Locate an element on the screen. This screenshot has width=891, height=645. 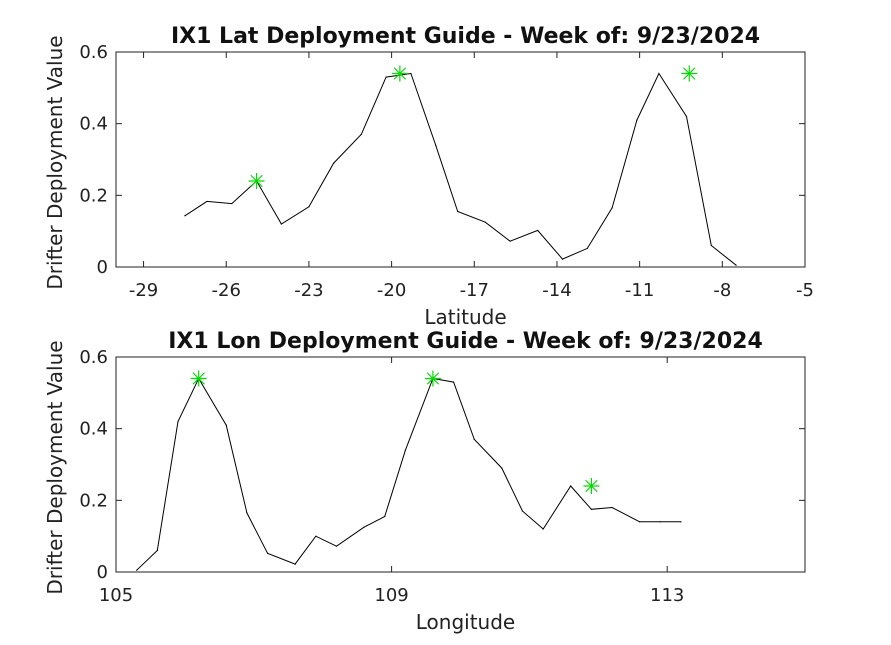
x-tick-label: -14 is located at coordinates (556, 290).